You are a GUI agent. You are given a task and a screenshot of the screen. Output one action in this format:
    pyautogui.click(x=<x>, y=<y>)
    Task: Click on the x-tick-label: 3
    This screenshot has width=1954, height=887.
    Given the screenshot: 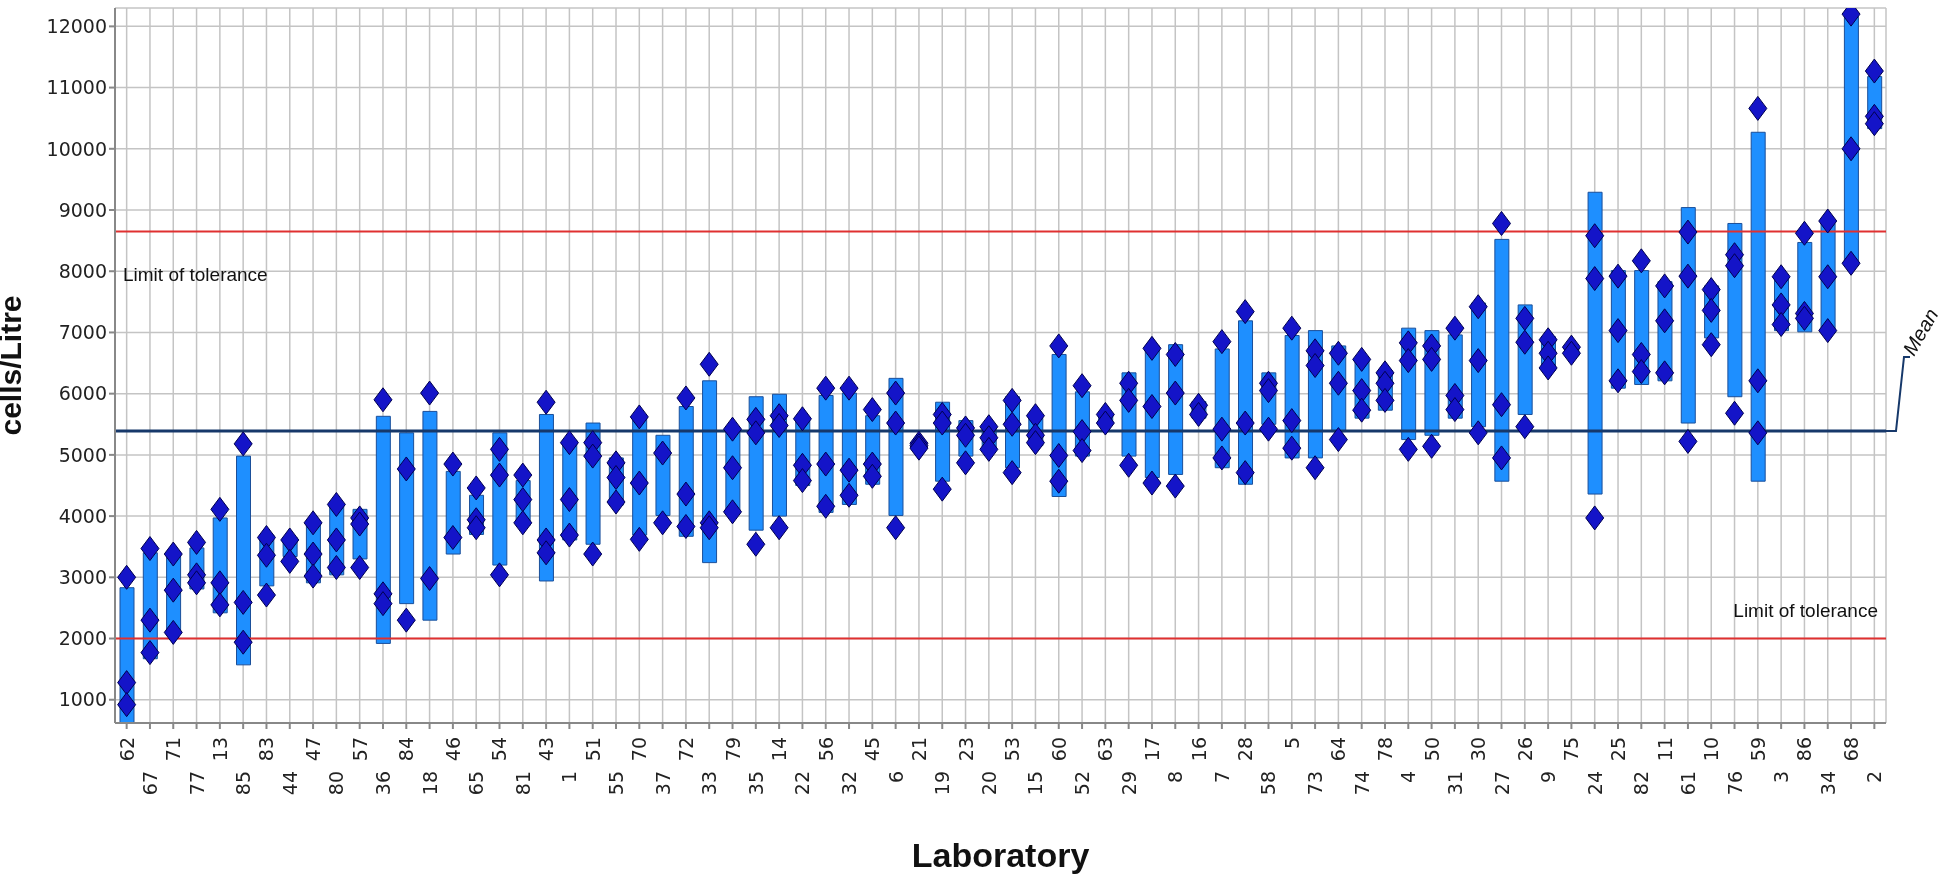 What is the action you would take?
    pyautogui.click(x=1781, y=777)
    